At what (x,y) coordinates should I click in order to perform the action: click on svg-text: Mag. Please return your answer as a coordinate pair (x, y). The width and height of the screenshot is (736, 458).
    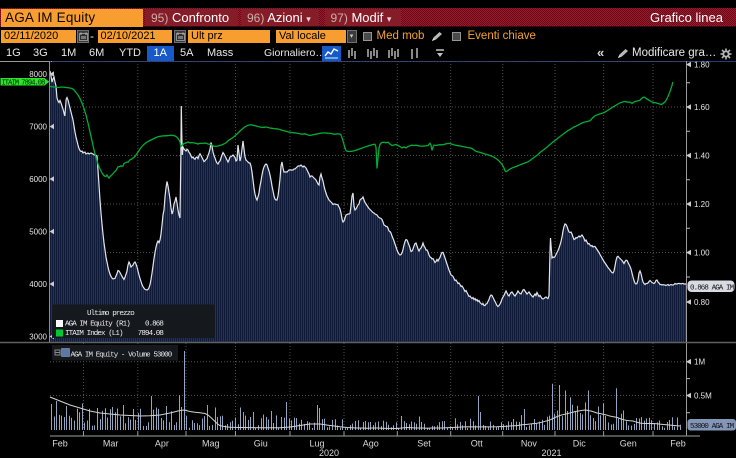
    Looking at the image, I should click on (211, 444).